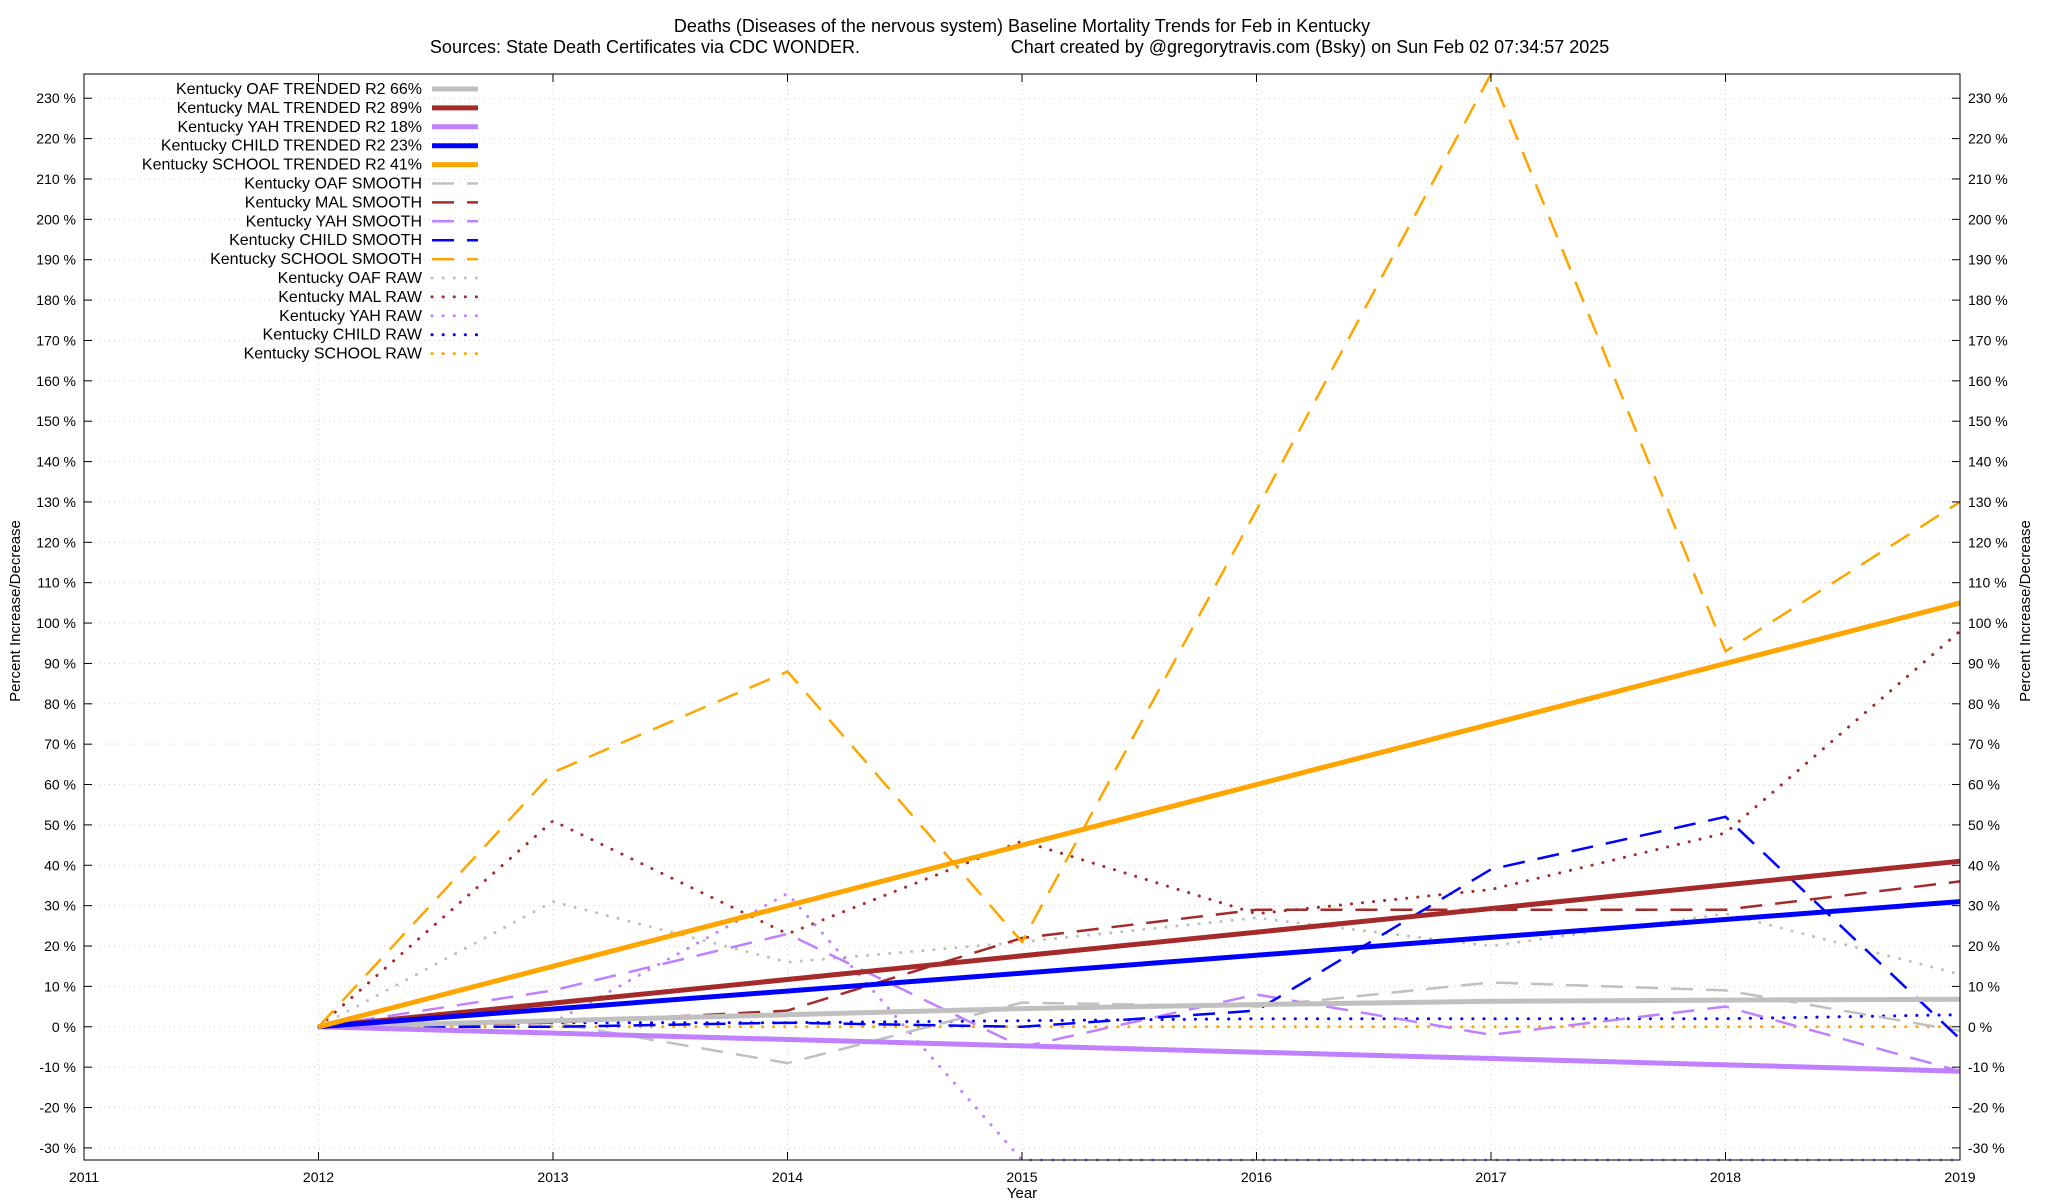  Describe the element at coordinates (57, 1108) in the screenshot. I see `y-tick-label-left: -20 %` at that location.